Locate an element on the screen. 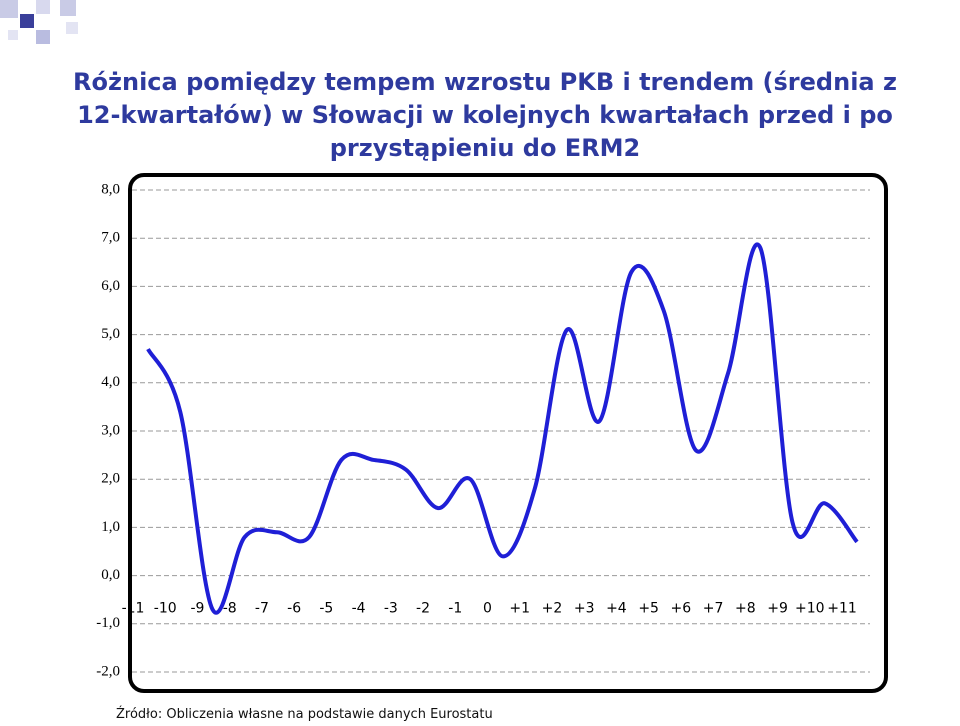 Image resolution: width=960 pixels, height=726 pixels. x-tick-label: -7 is located at coordinates (262, 609).